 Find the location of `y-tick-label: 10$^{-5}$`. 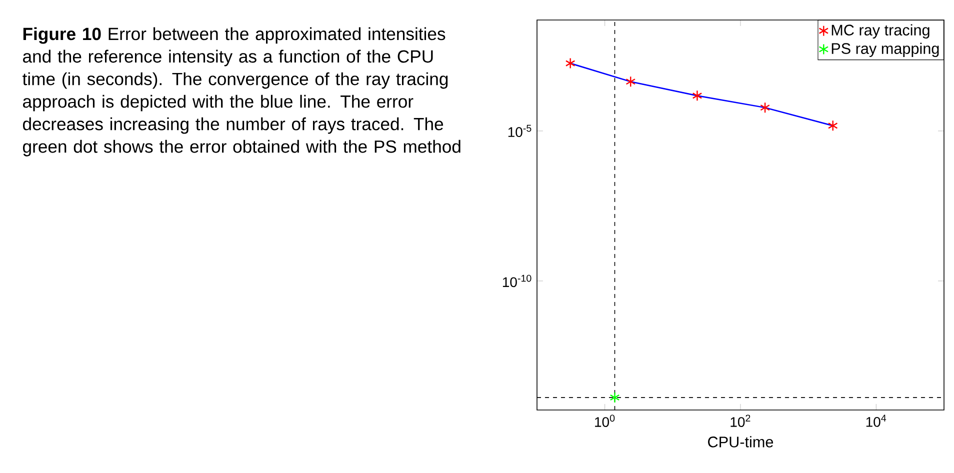

y-tick-label: 10$^{-5}$ is located at coordinates (520, 131).